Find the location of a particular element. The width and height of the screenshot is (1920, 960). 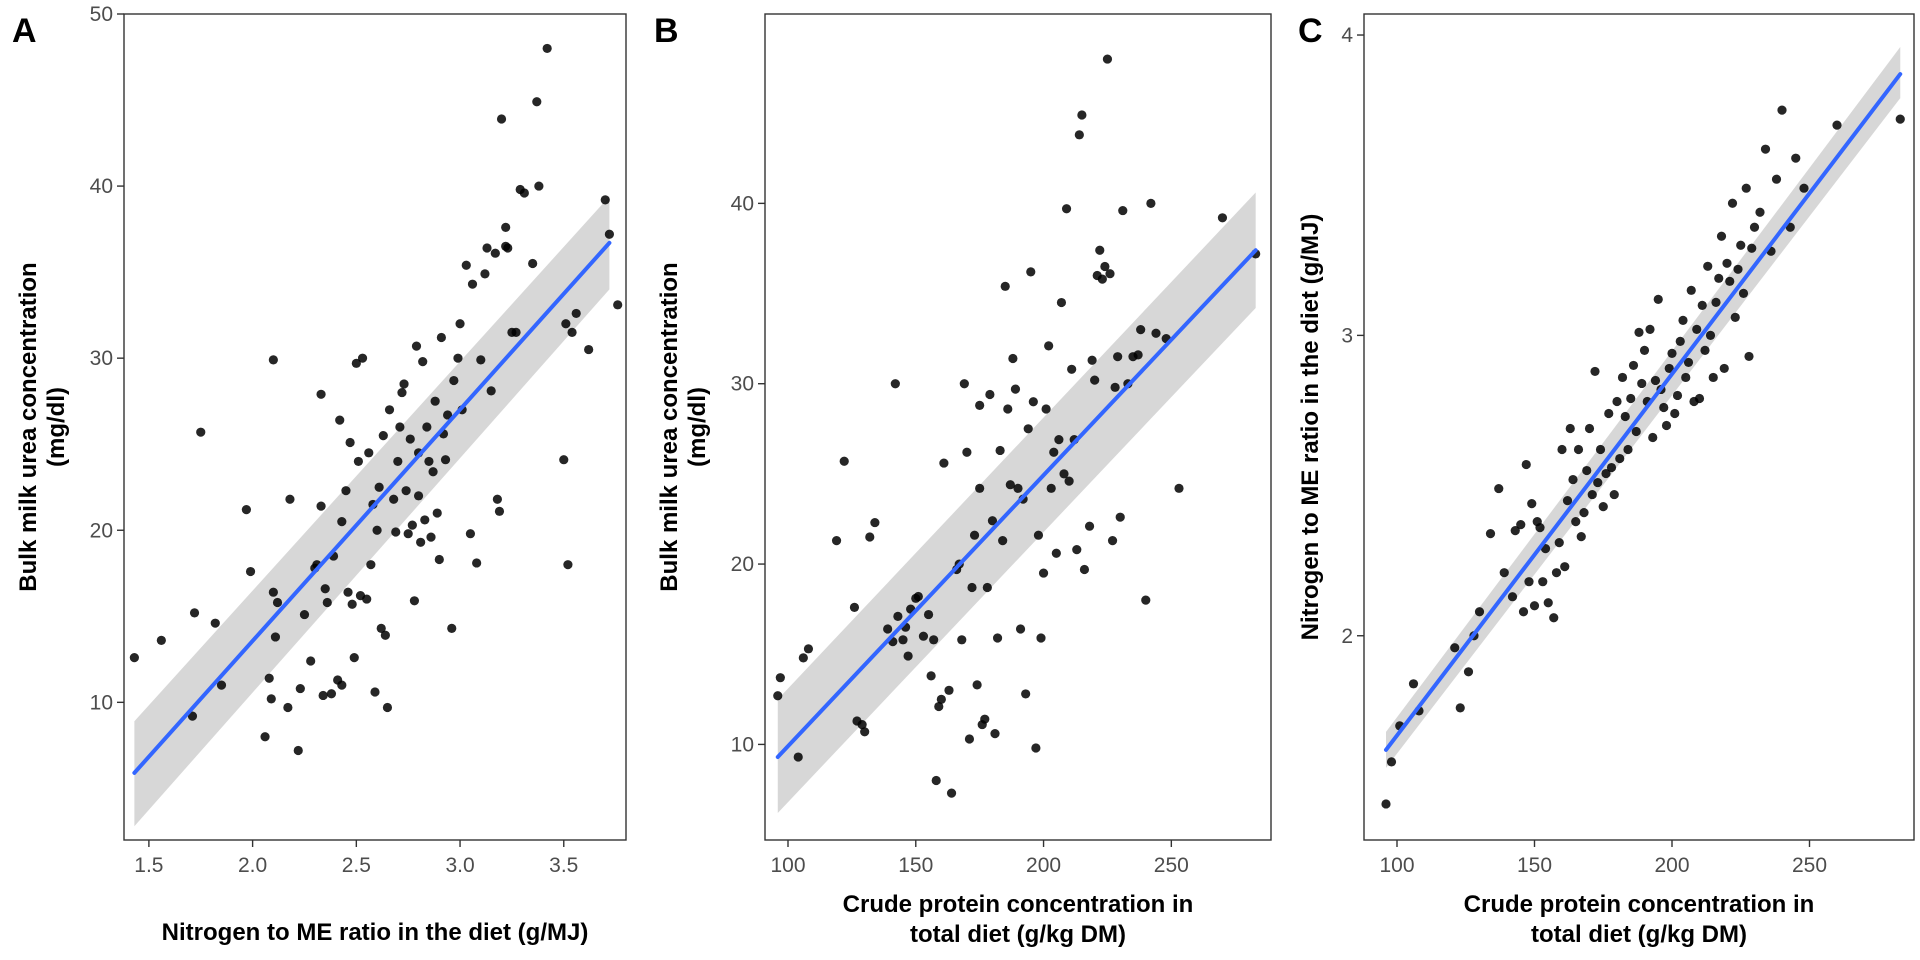

panel-b-x-axis-title-line1: Crude protein concentration in is located at coordinates (1018, 904).